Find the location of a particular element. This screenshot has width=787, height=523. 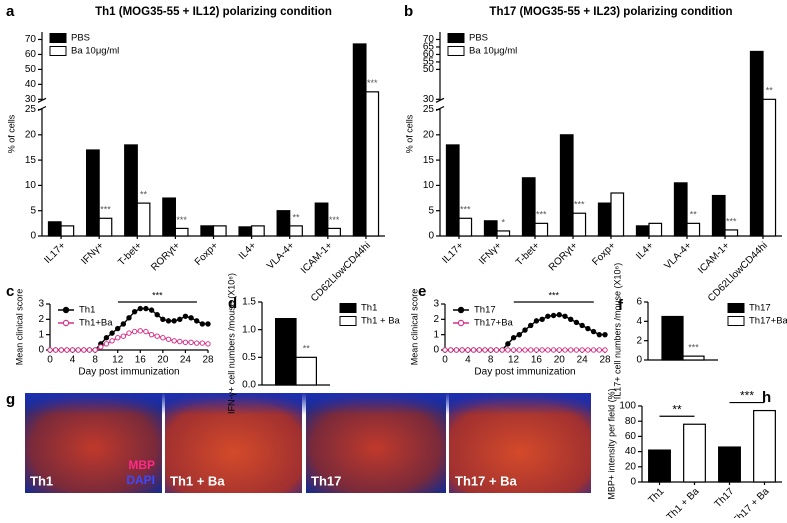

y-axis-title: Mean clinical score is located at coordinates (414, 327).